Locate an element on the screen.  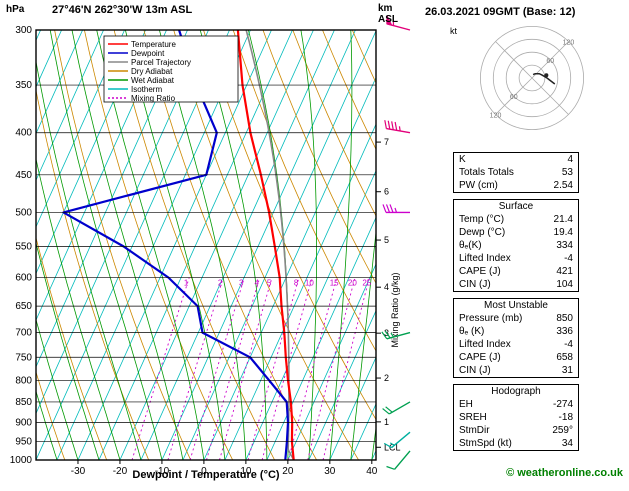
mixing-ratio-label: 20 is located at coordinates (352, 283).